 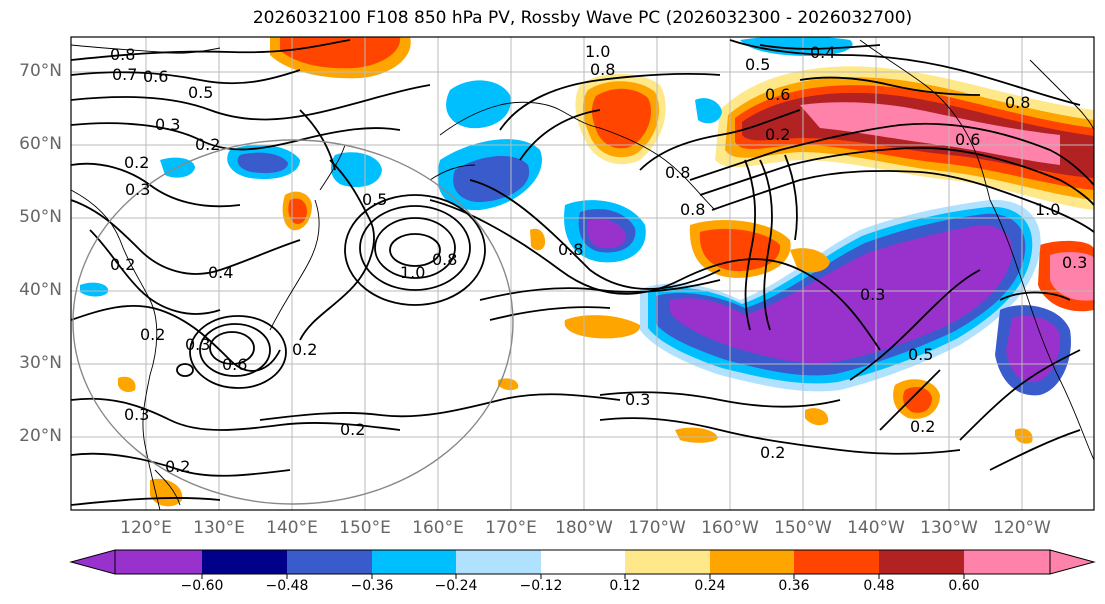 What do you see at coordinates (40, 217) in the screenshot?
I see `lat-label: 50°N` at bounding box center [40, 217].